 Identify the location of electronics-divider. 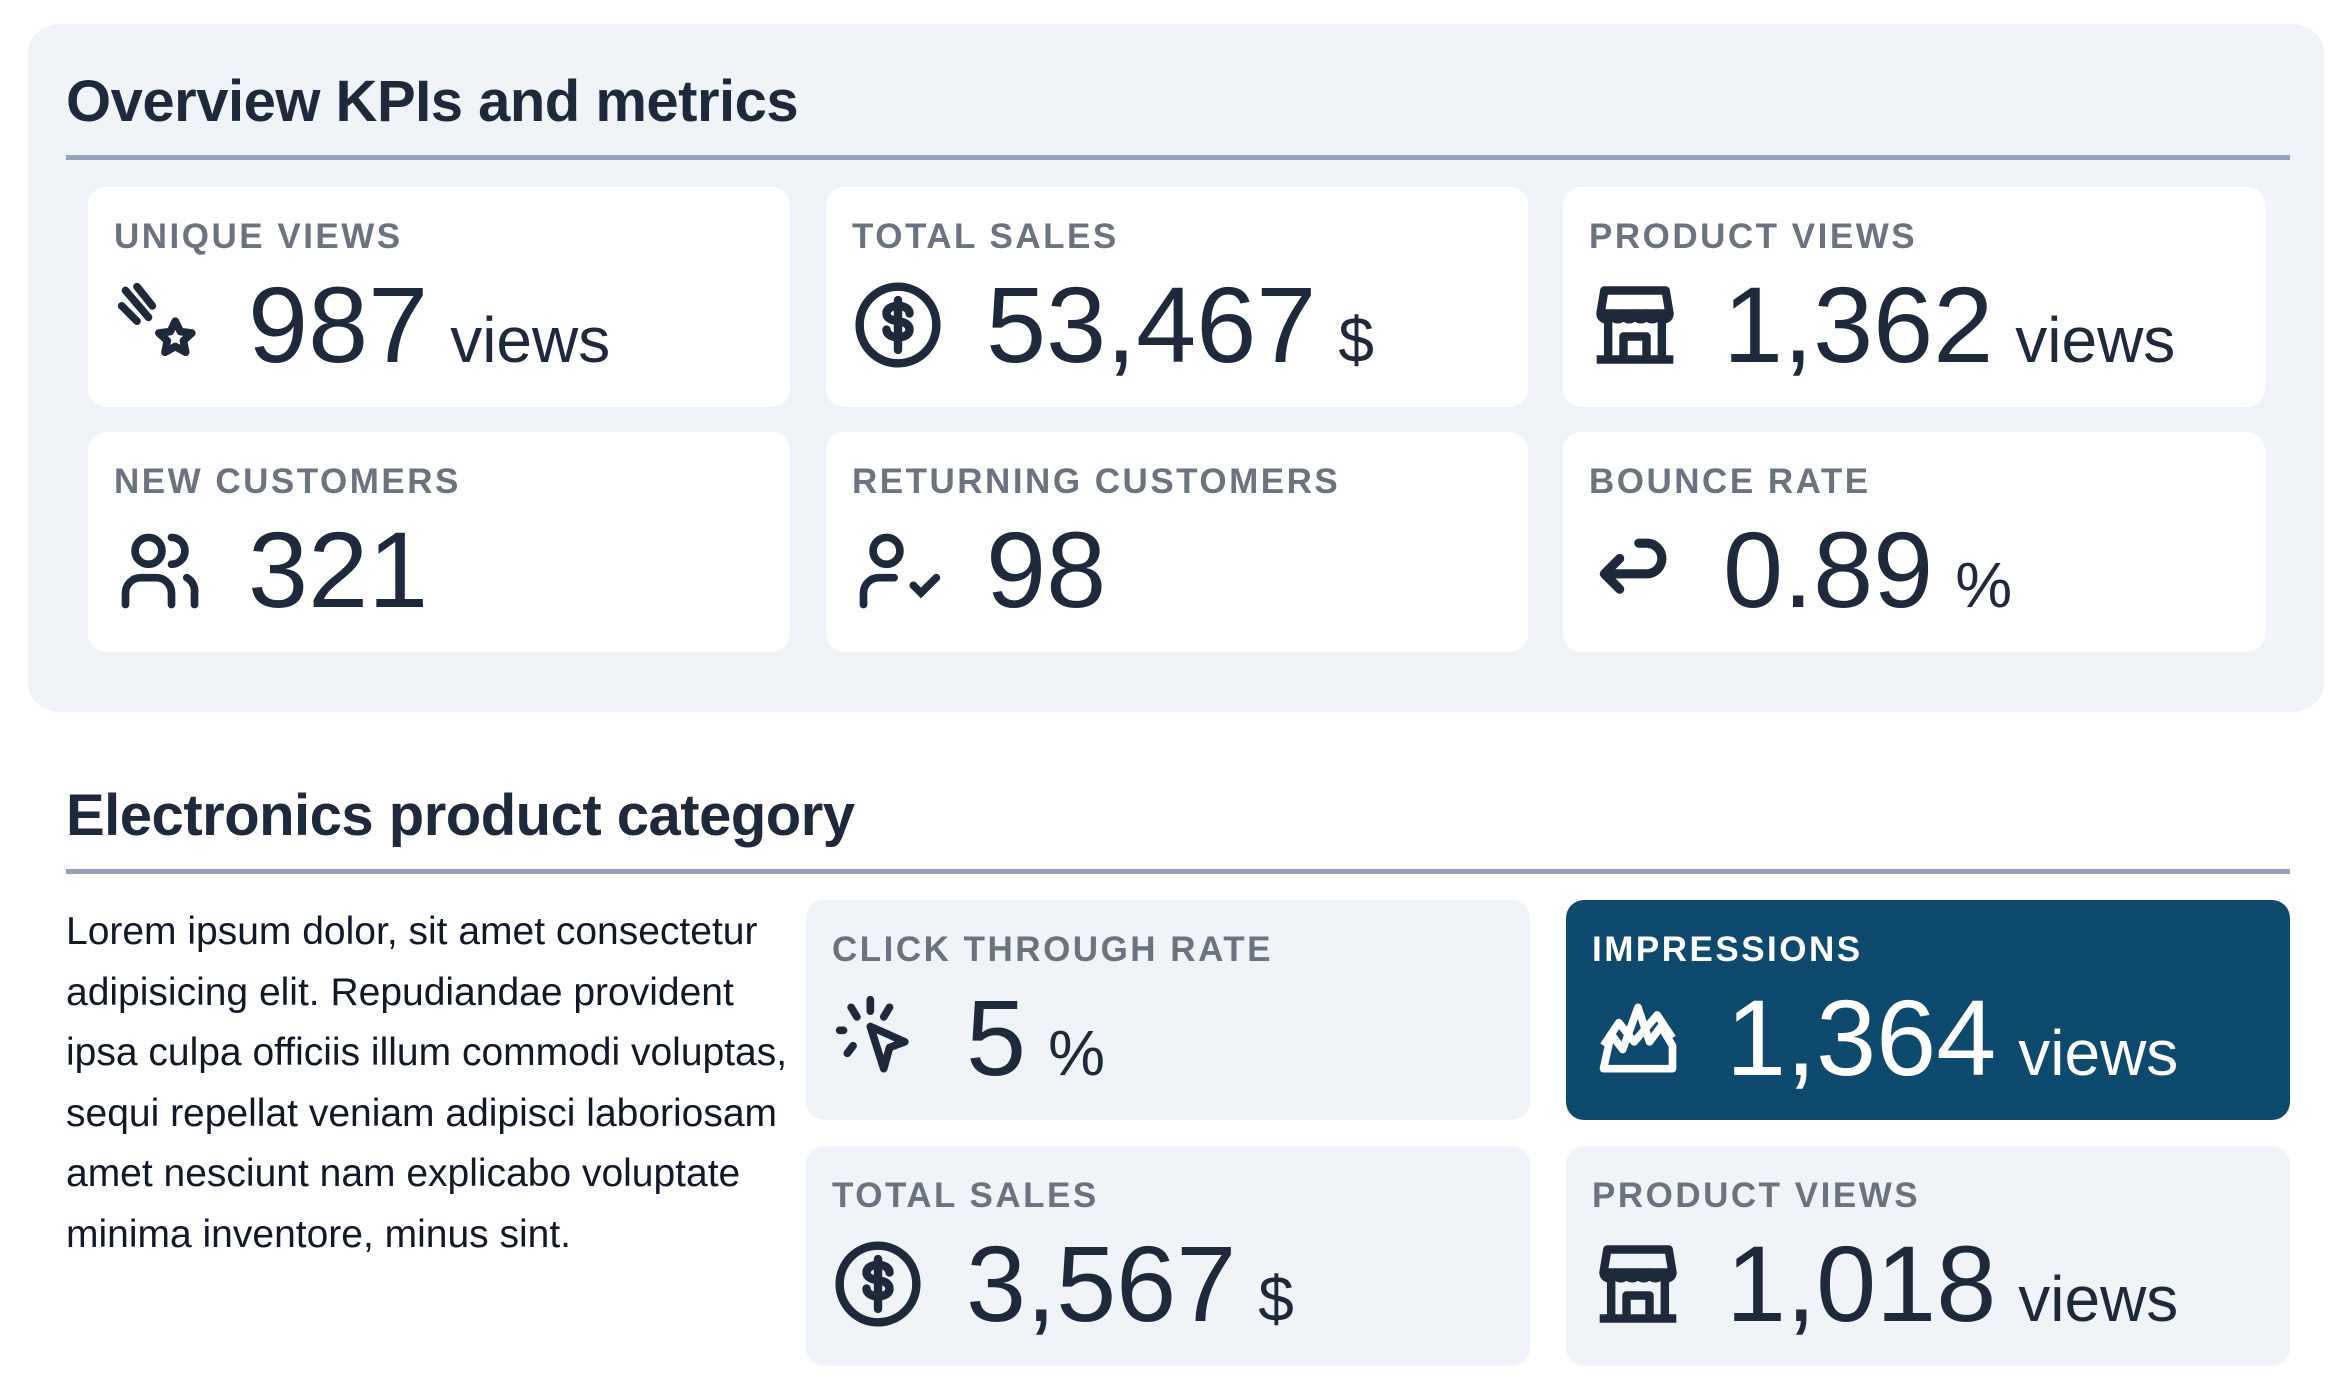
(1178, 871).